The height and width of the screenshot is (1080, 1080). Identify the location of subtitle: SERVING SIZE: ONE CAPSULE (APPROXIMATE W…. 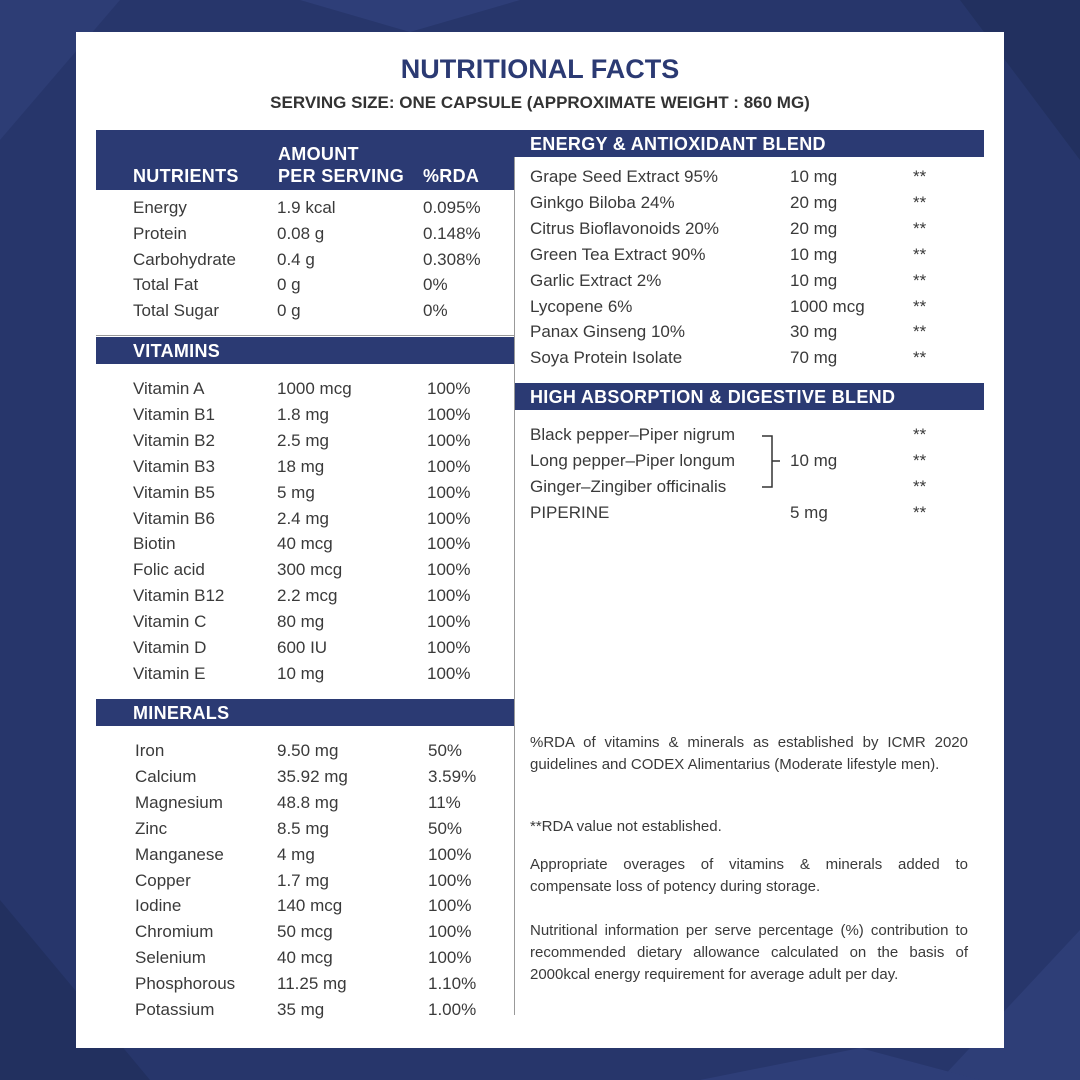
(540, 102).